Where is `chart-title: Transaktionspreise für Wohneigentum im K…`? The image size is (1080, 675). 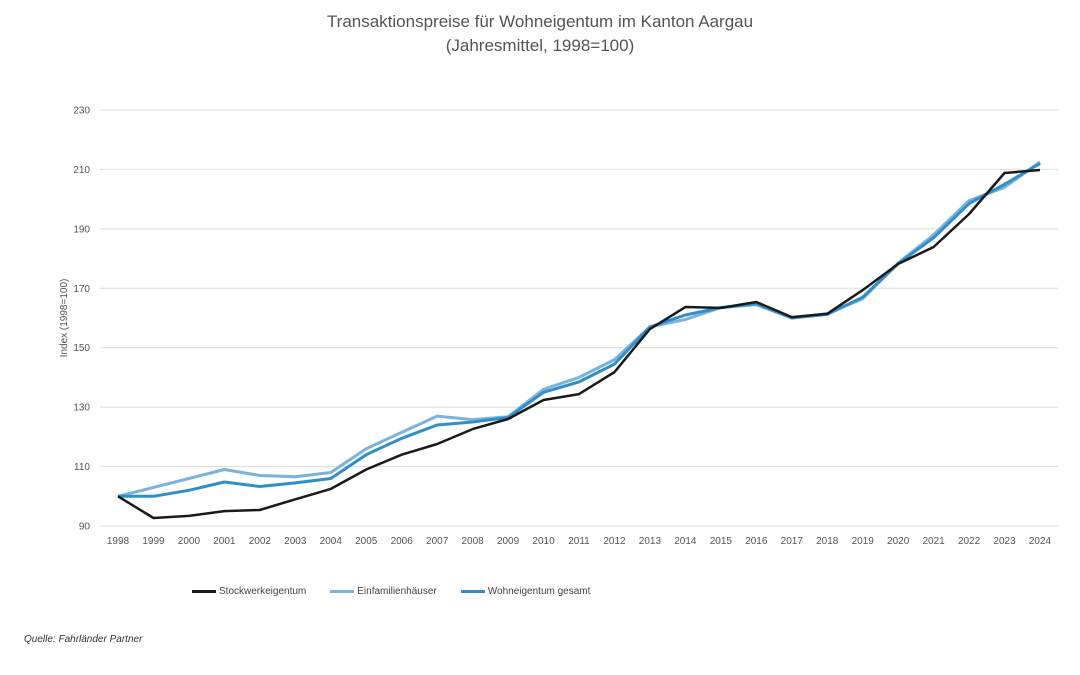 chart-title: Transaktionspreise für Wohneigentum im K… is located at coordinates (540, 21).